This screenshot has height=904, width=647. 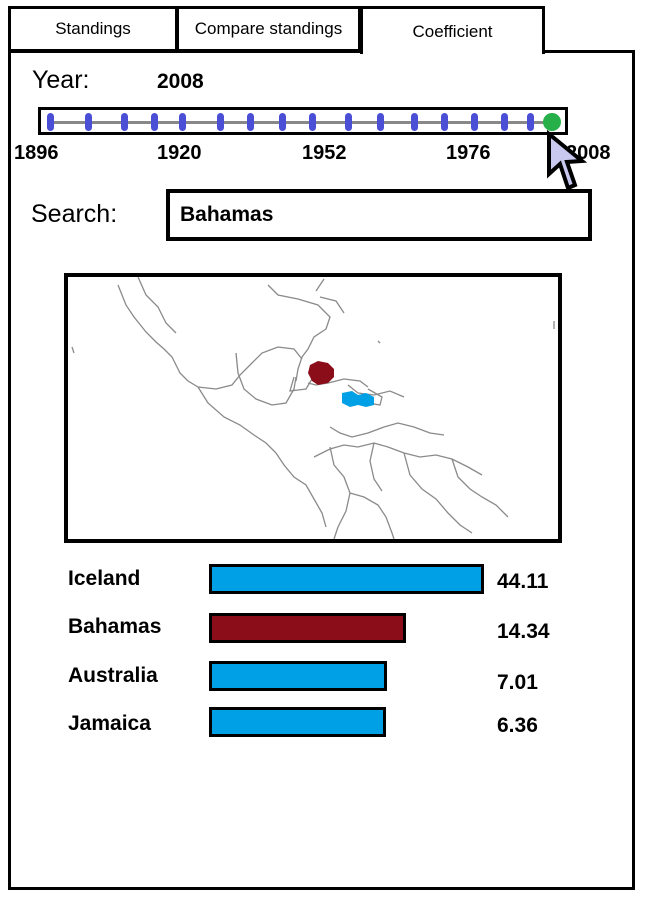 I want to click on year-label: Year:, so click(x=61, y=80).